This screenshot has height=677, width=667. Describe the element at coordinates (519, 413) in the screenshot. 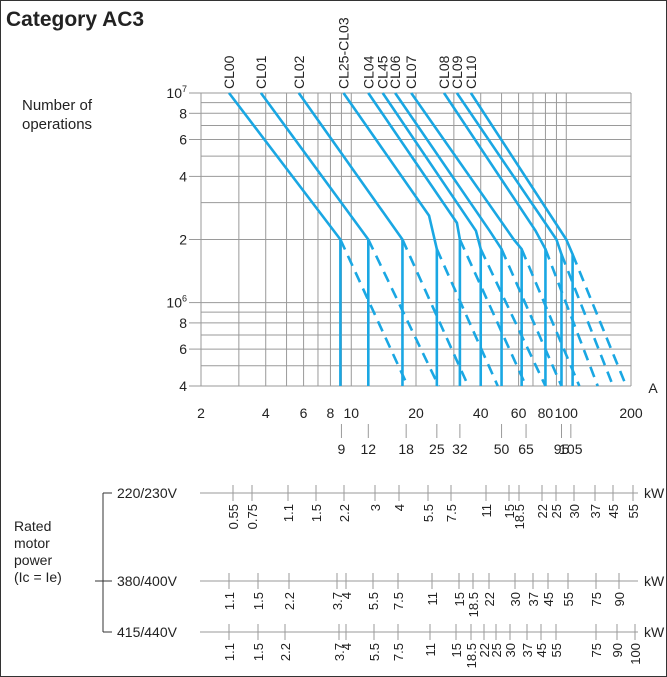

I see `x-tick-label: 60` at that location.